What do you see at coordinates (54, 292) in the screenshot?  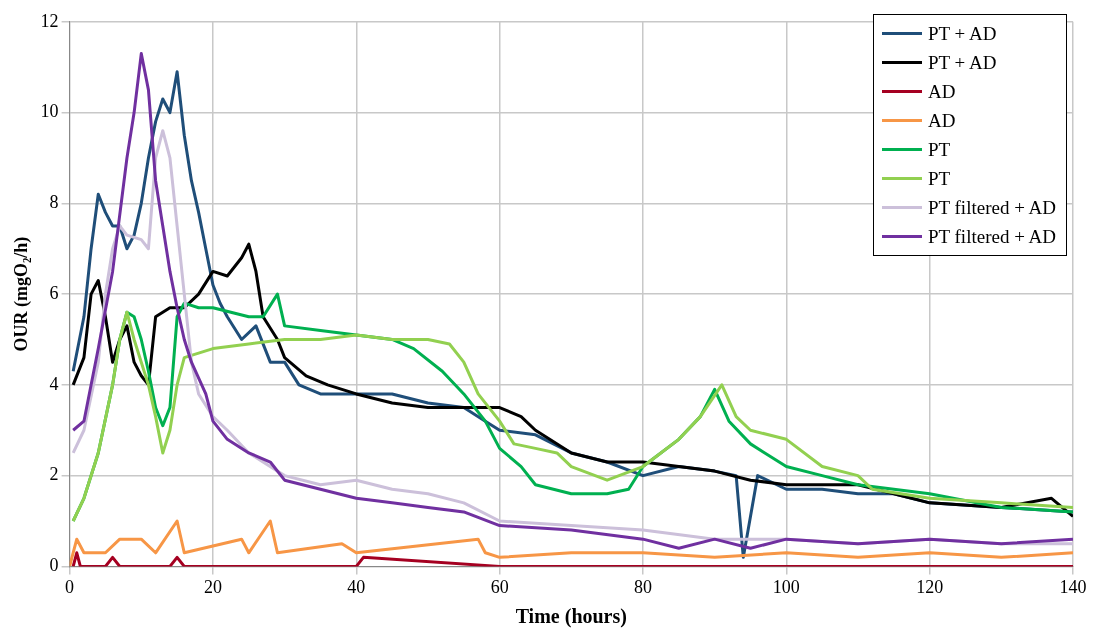 I see `y-tick-label: 6` at bounding box center [54, 292].